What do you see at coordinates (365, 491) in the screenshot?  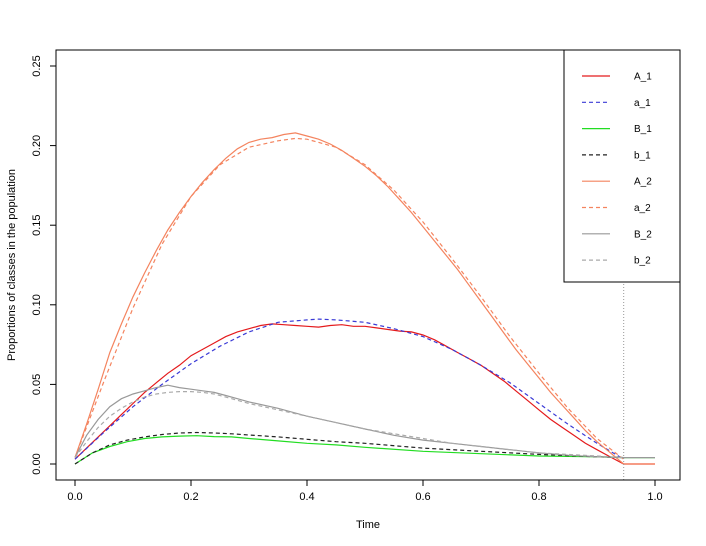 I see `x-axis: 0.0 0.2 0.4 0.6 0.8 1.0` at bounding box center [365, 491].